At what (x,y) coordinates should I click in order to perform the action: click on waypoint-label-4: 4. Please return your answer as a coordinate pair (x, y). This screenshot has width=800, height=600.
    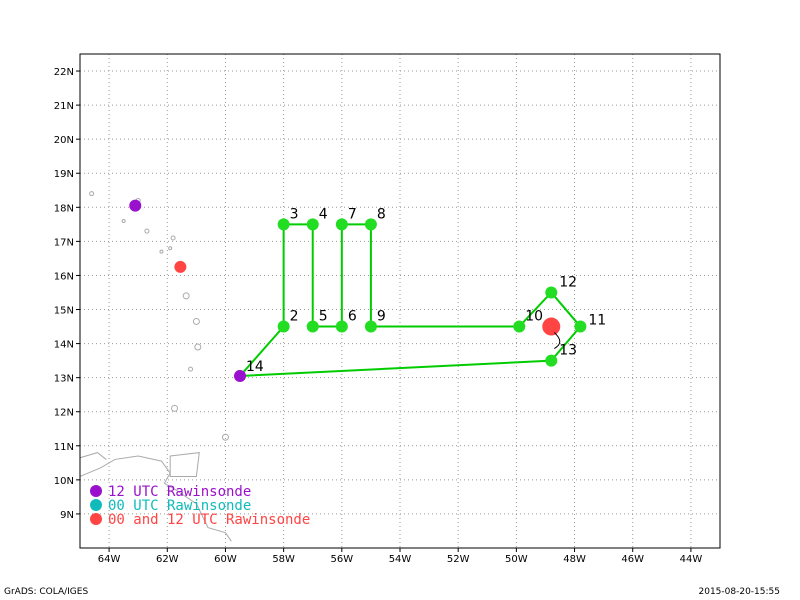
    Looking at the image, I should click on (323, 214).